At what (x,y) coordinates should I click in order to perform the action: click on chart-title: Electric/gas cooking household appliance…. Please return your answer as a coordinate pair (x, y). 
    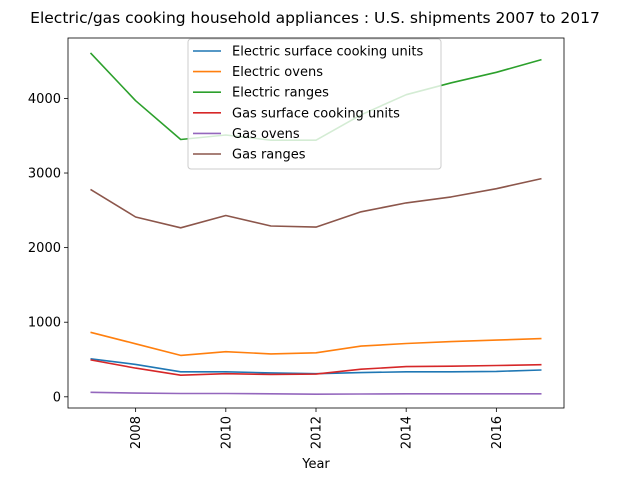
    Looking at the image, I should click on (315, 18).